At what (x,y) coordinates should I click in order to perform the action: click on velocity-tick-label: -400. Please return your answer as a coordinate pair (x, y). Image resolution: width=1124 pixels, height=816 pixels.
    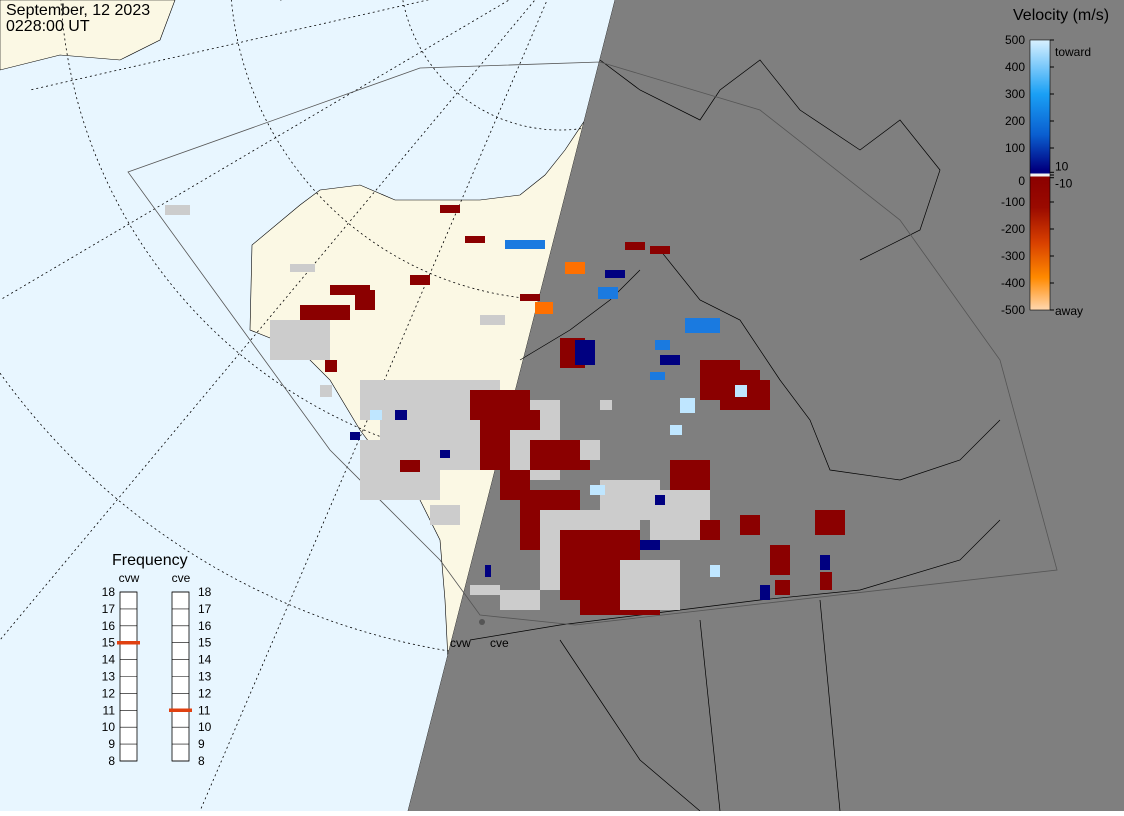
    Looking at the image, I should click on (1013, 283).